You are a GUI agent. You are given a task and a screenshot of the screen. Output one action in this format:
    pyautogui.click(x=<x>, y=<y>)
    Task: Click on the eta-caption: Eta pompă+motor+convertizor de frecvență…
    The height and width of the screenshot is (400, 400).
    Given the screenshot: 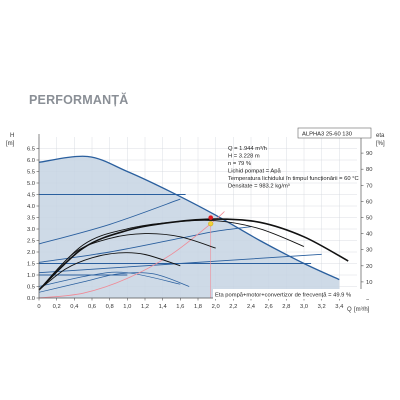 What is the action you would take?
    pyautogui.click(x=283, y=296)
    